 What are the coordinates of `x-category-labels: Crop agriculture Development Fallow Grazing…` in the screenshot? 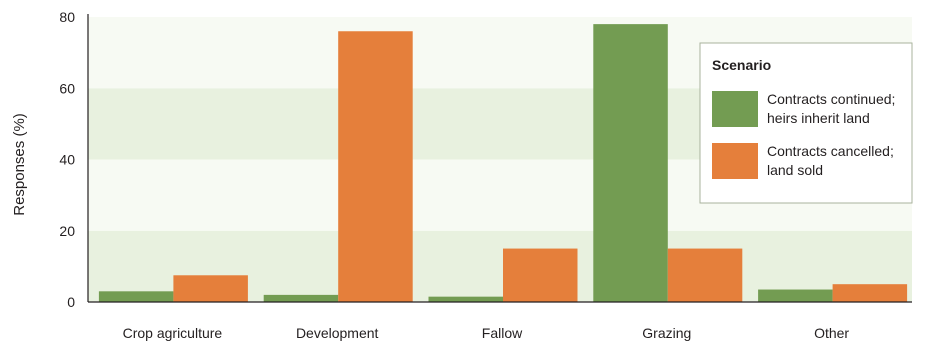 It's located at (486, 333).